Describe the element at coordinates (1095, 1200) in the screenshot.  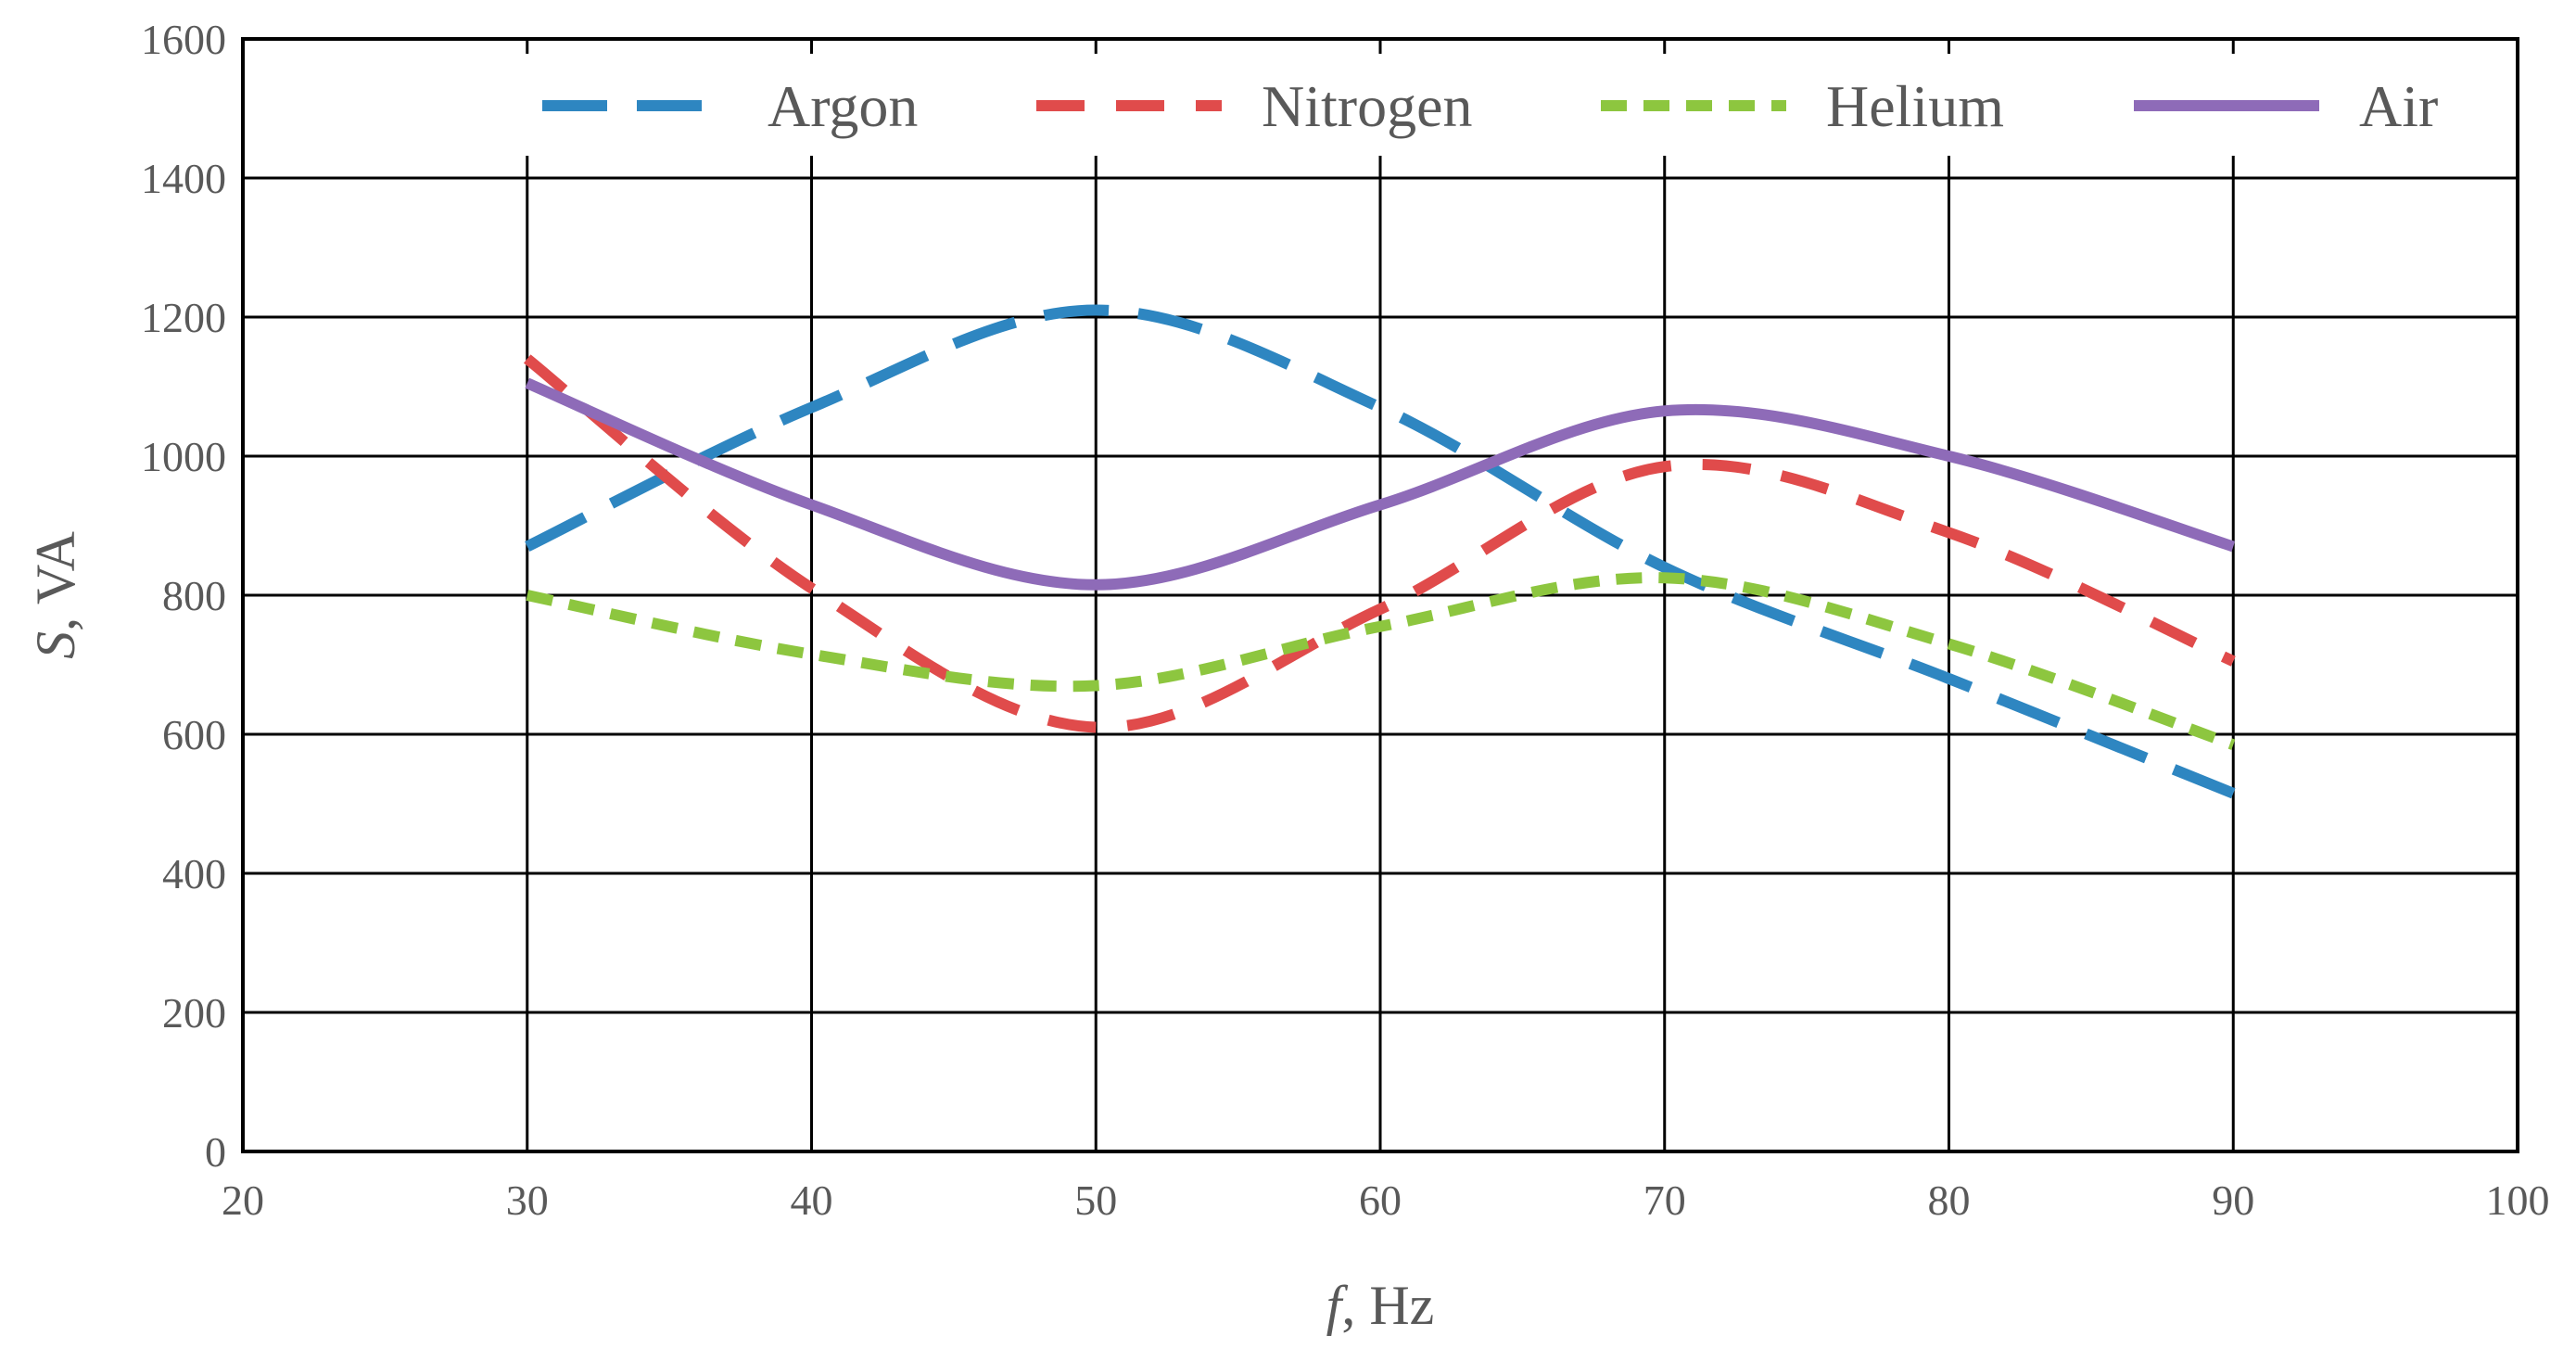
I see `x-tick-label: 50` at that location.